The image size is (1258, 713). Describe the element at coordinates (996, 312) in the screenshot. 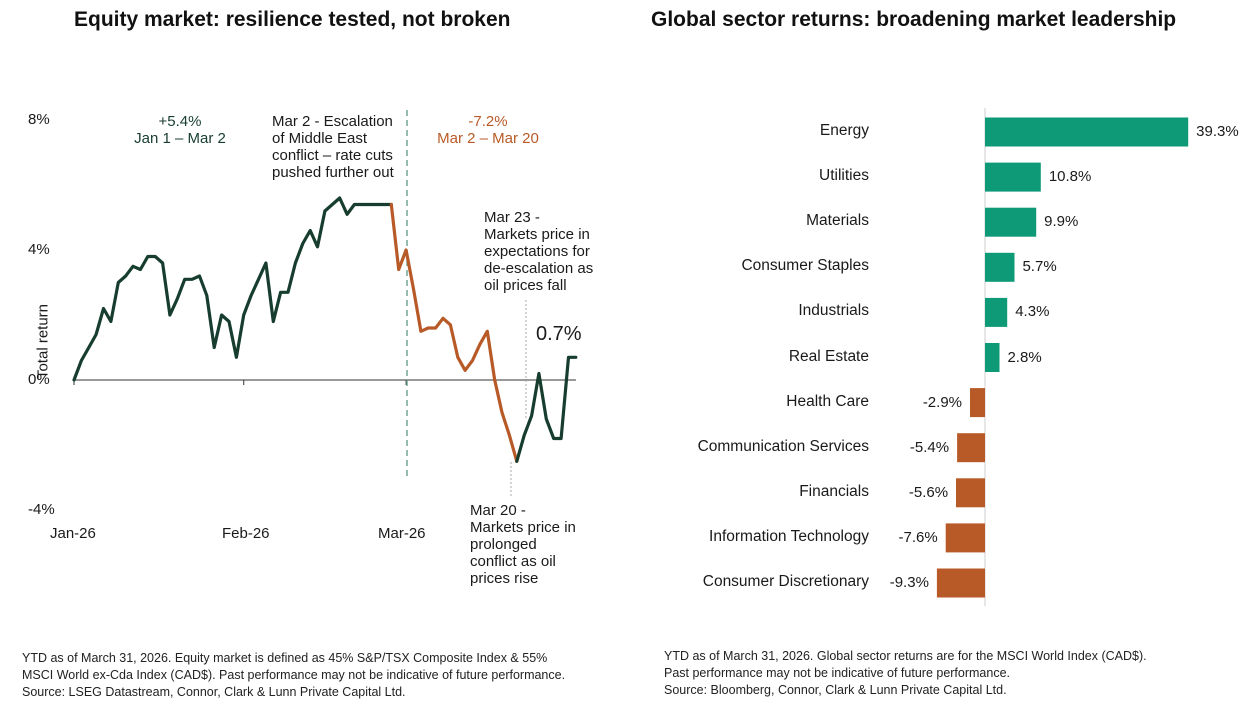

I see `sector-bar-industrials` at that location.